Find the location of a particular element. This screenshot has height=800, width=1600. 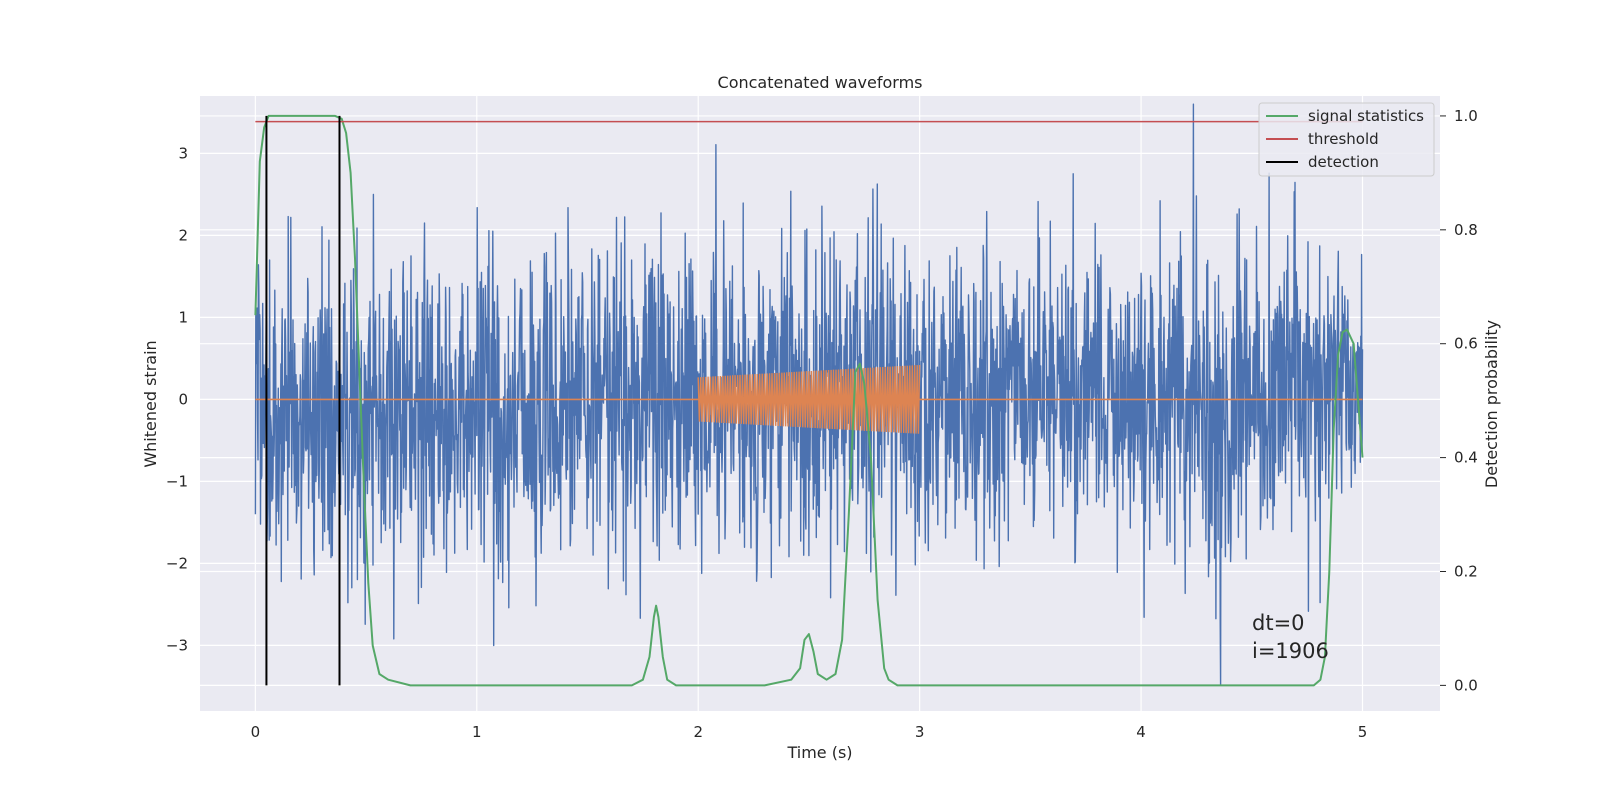

legend-box is located at coordinates (1346, 139).